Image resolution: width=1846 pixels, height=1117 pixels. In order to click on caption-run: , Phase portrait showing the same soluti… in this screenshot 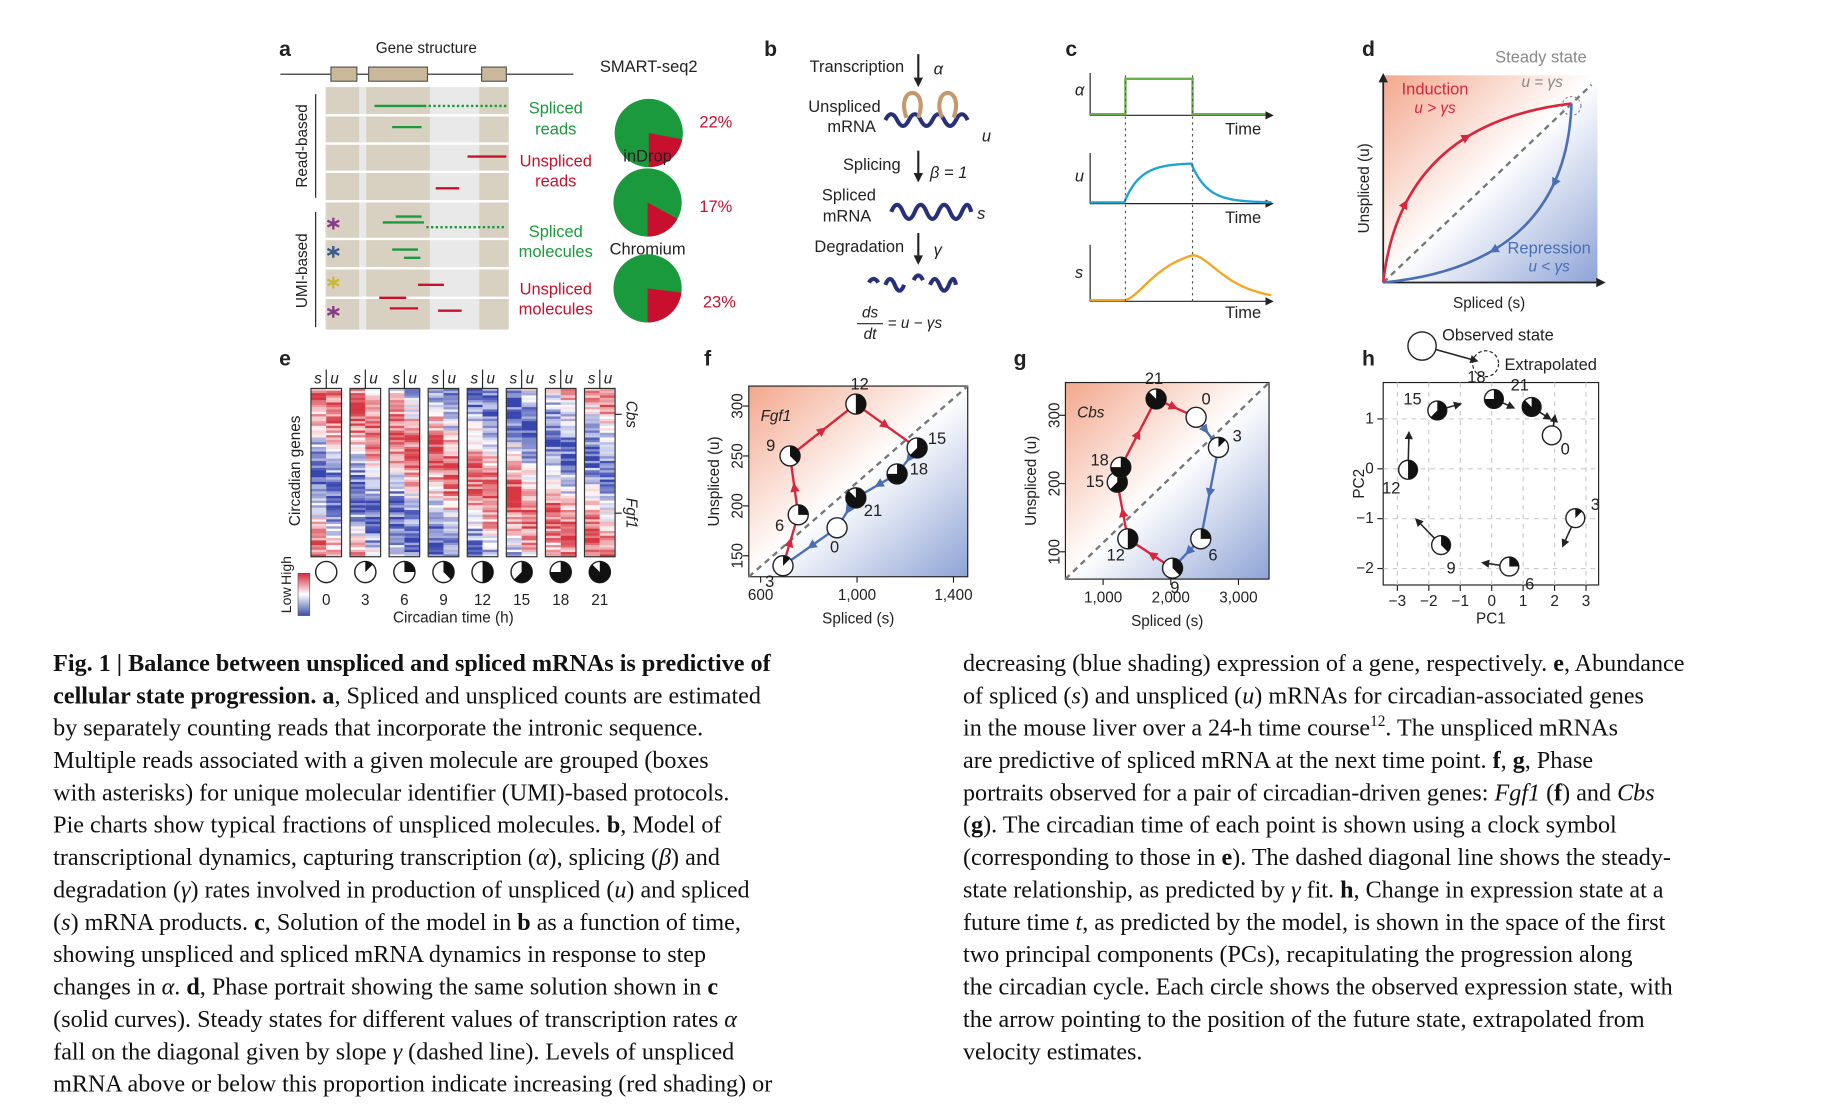, I will do `click(454, 988)`.